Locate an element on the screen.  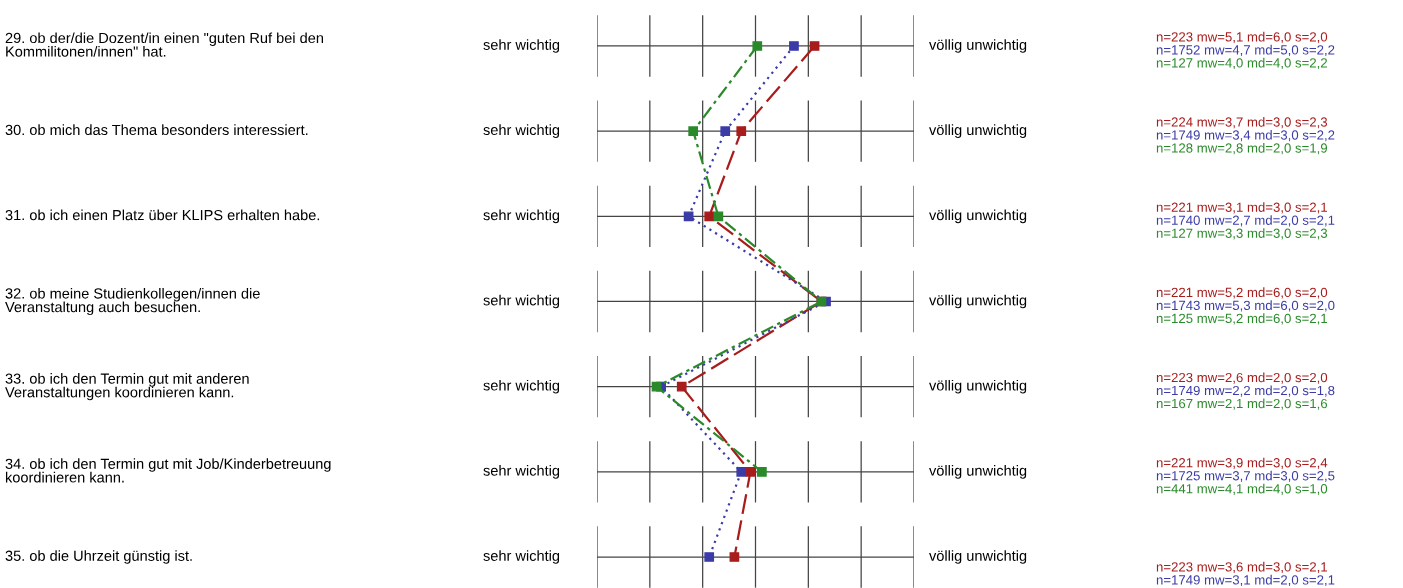
text: n=1749 mw=3,4 md=3,0 s=2,2 is located at coordinates (1245, 136).